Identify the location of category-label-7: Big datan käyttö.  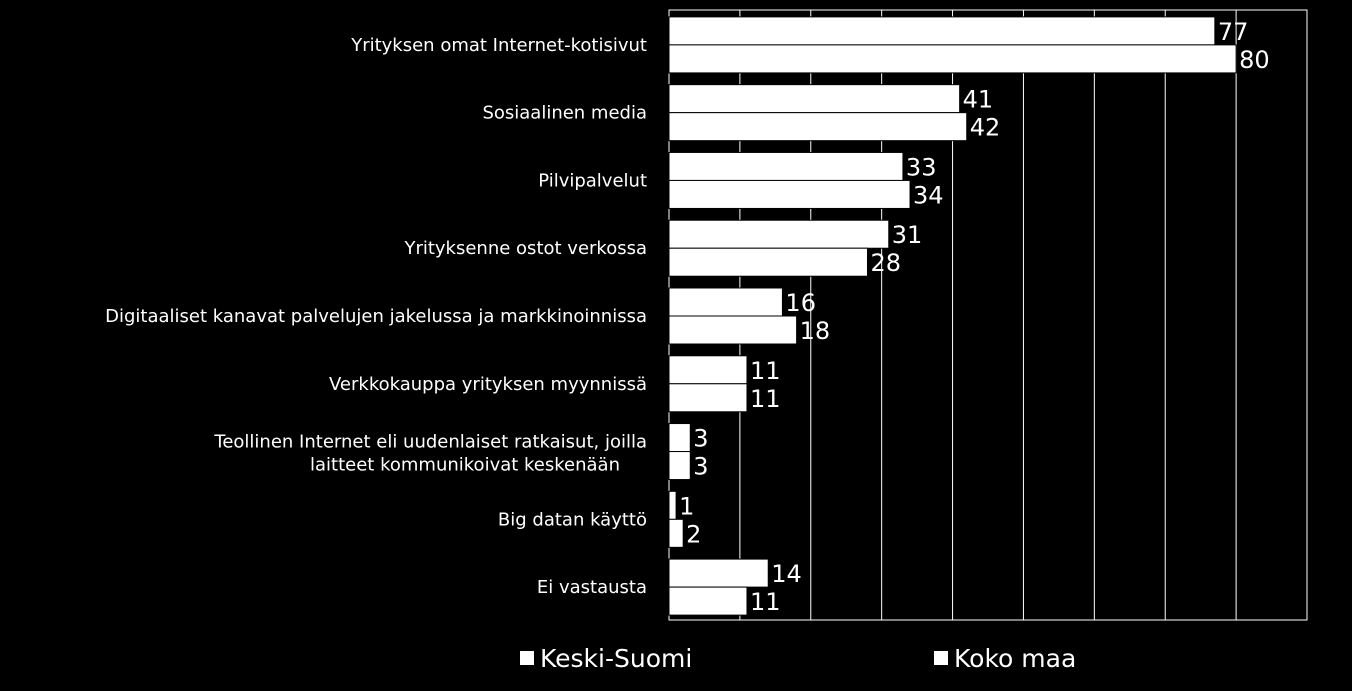
(572, 519).